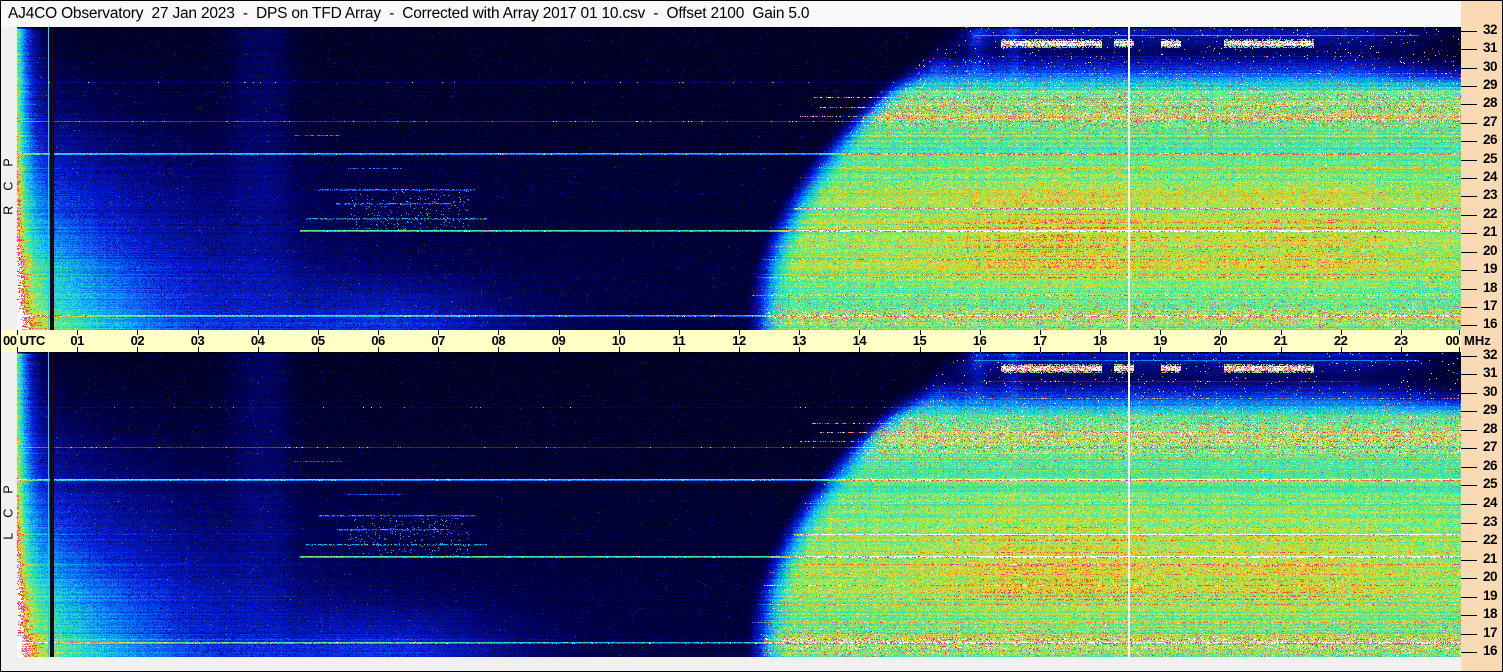 This screenshot has width=1503, height=672. Describe the element at coordinates (1340, 340) in the screenshot. I see `hour-label: 22` at that location.